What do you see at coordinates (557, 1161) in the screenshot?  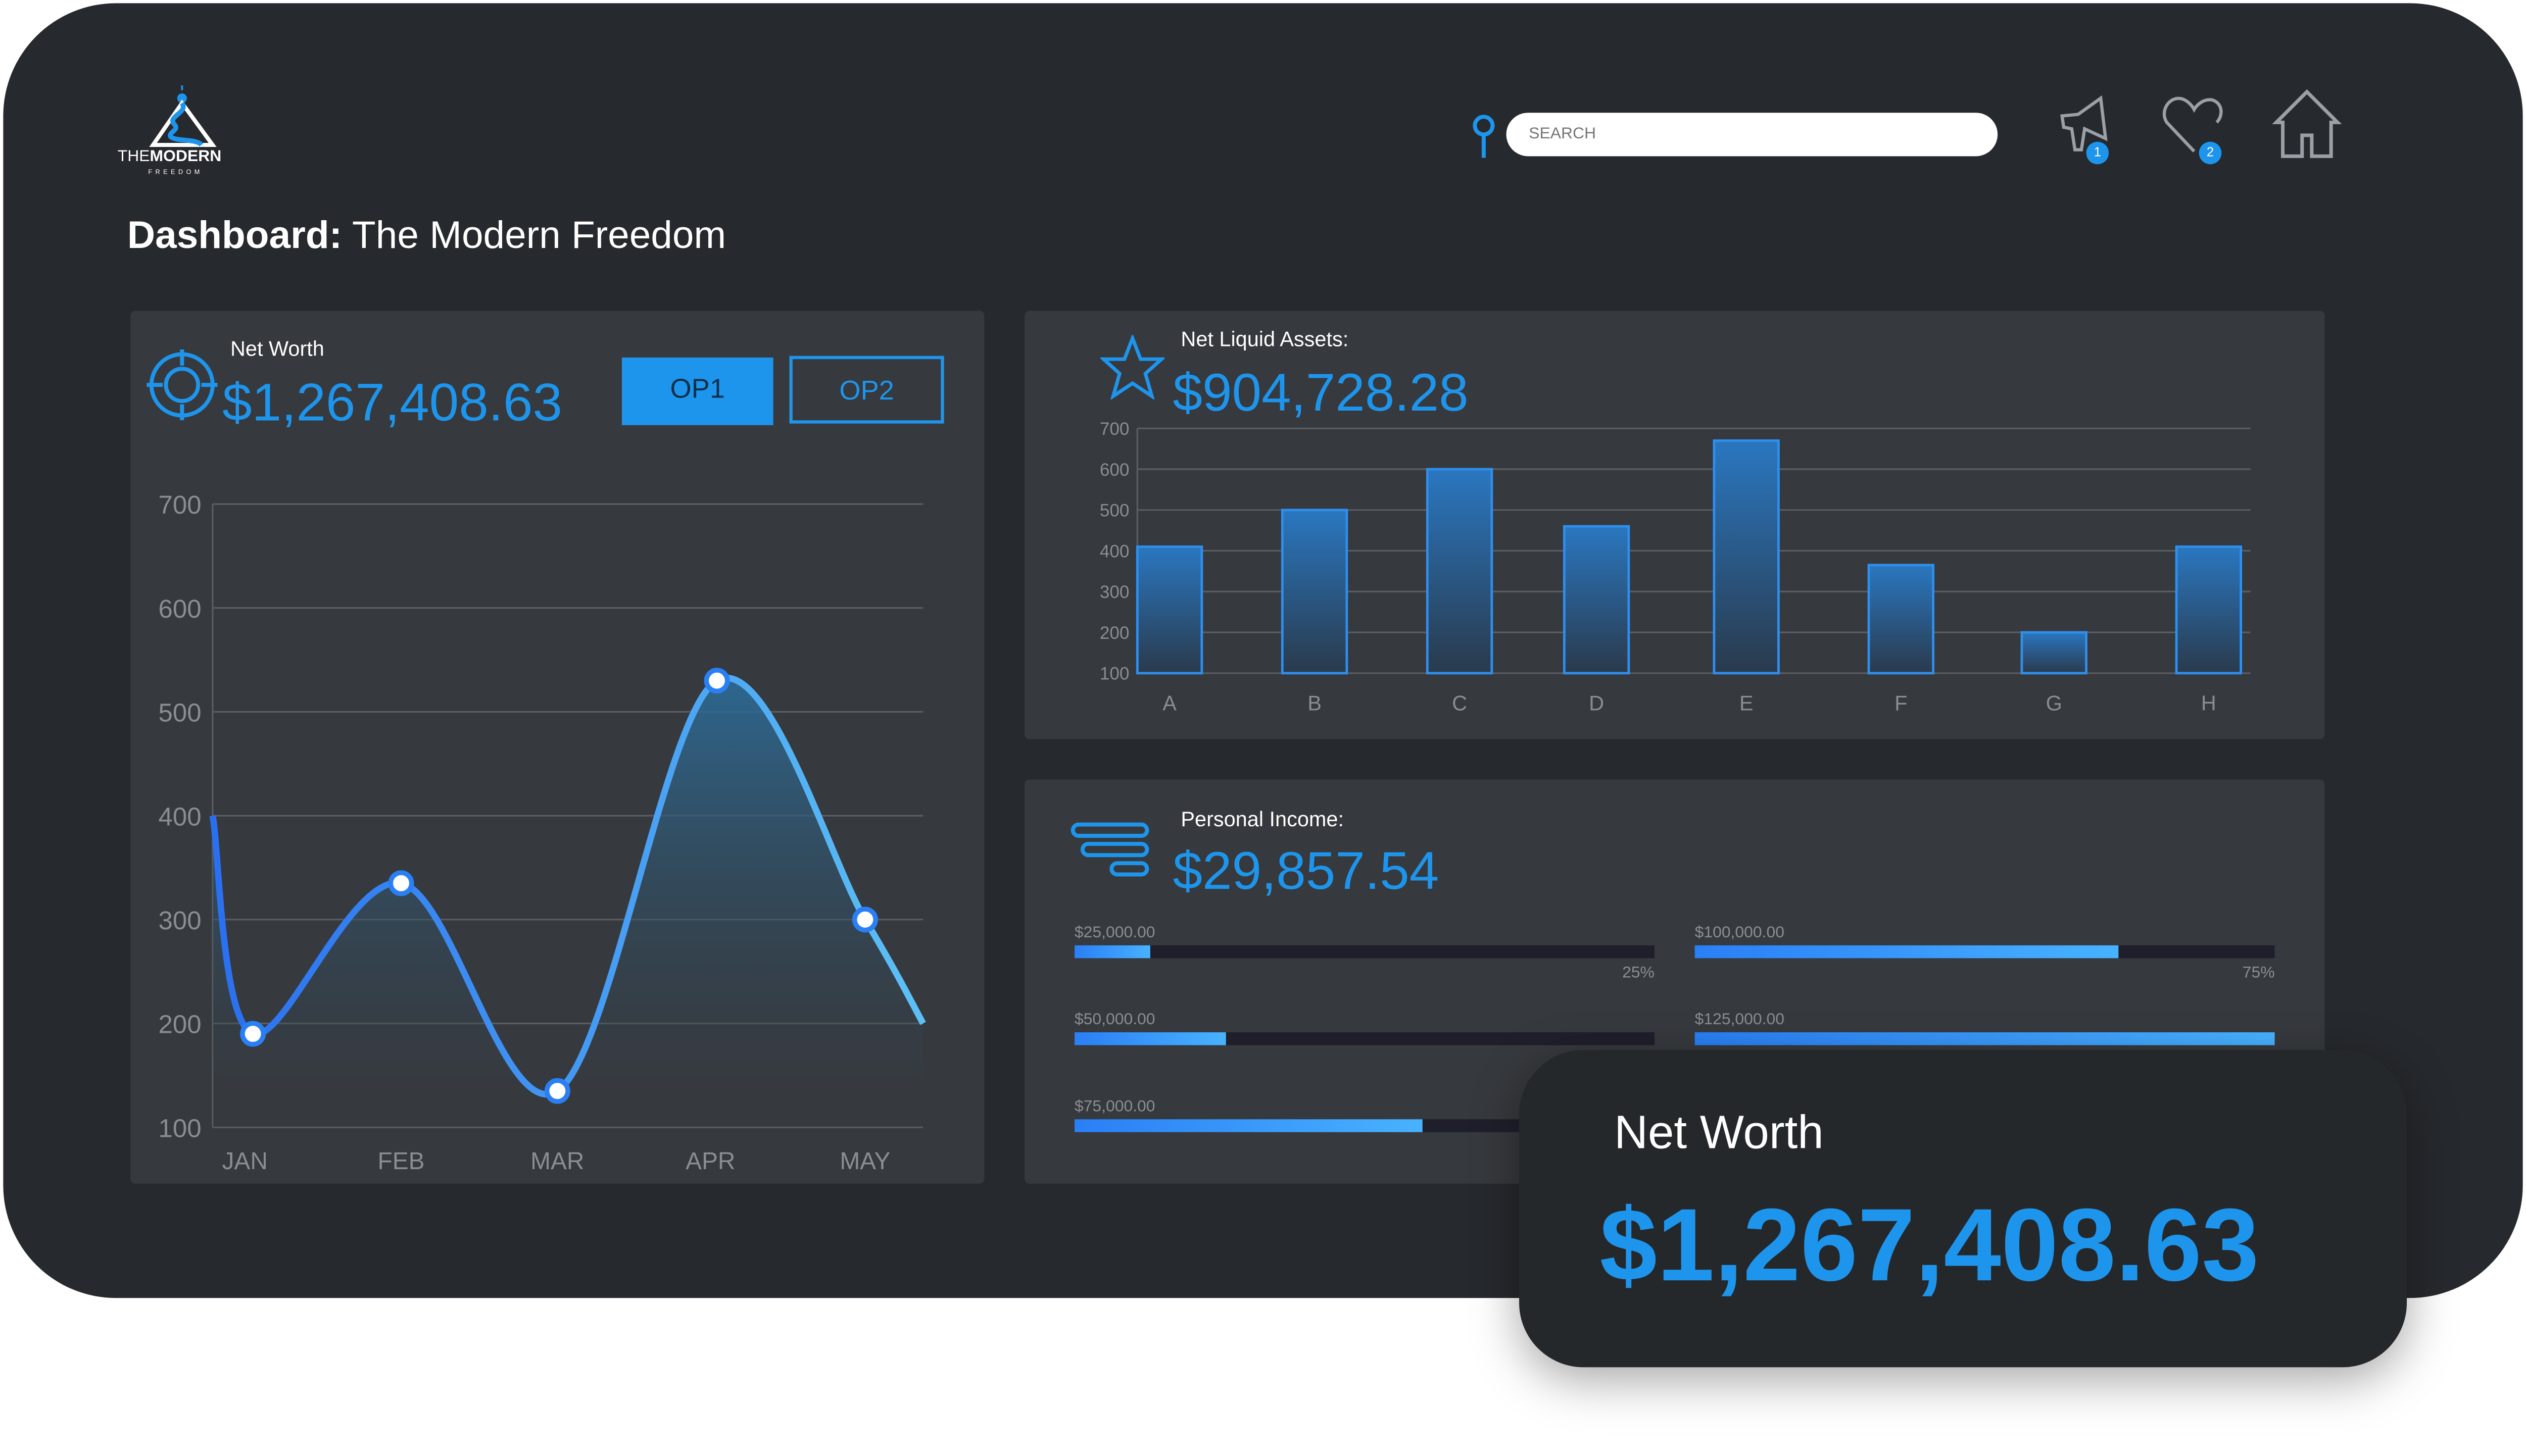 I see `x-tick-label: MAR` at bounding box center [557, 1161].